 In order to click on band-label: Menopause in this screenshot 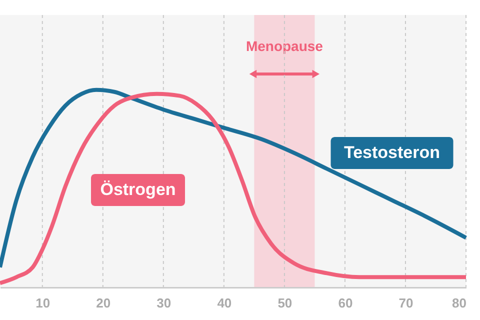, I will do `click(285, 46)`.